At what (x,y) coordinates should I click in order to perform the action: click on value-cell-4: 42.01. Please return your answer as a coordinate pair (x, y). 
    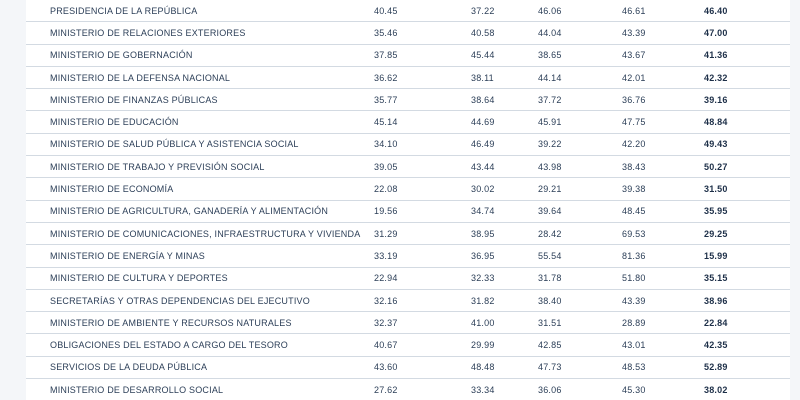
    Looking at the image, I should click on (634, 77).